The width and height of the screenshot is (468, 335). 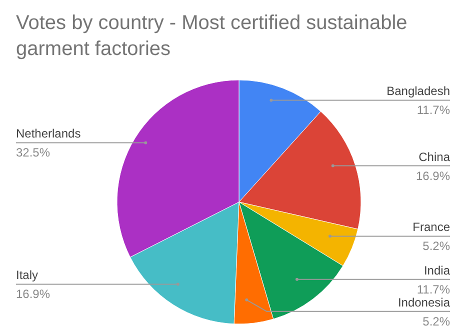 I want to click on slice-label: Netherlands, so click(x=48, y=133).